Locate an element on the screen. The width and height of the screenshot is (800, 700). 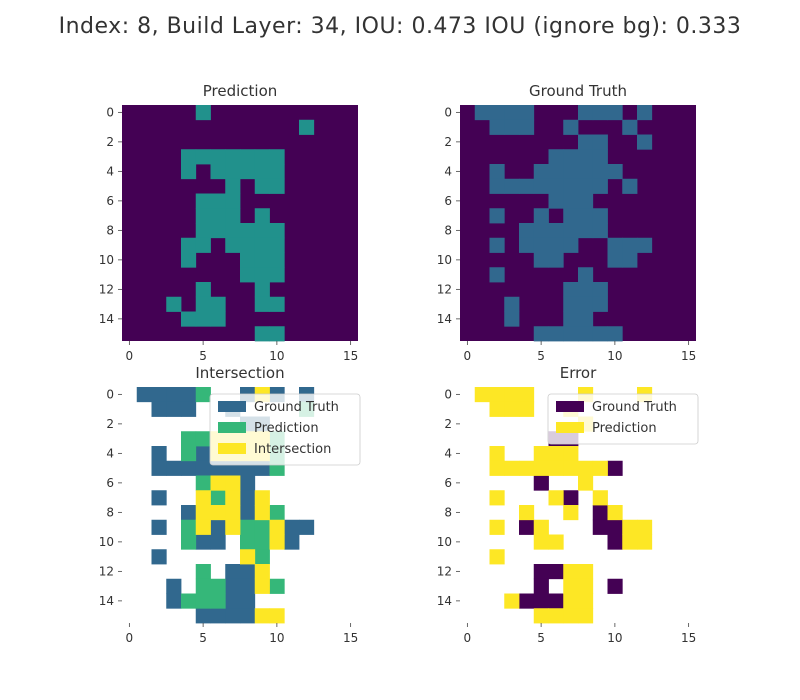
legend-label: Ground Truth is located at coordinates (296, 407).